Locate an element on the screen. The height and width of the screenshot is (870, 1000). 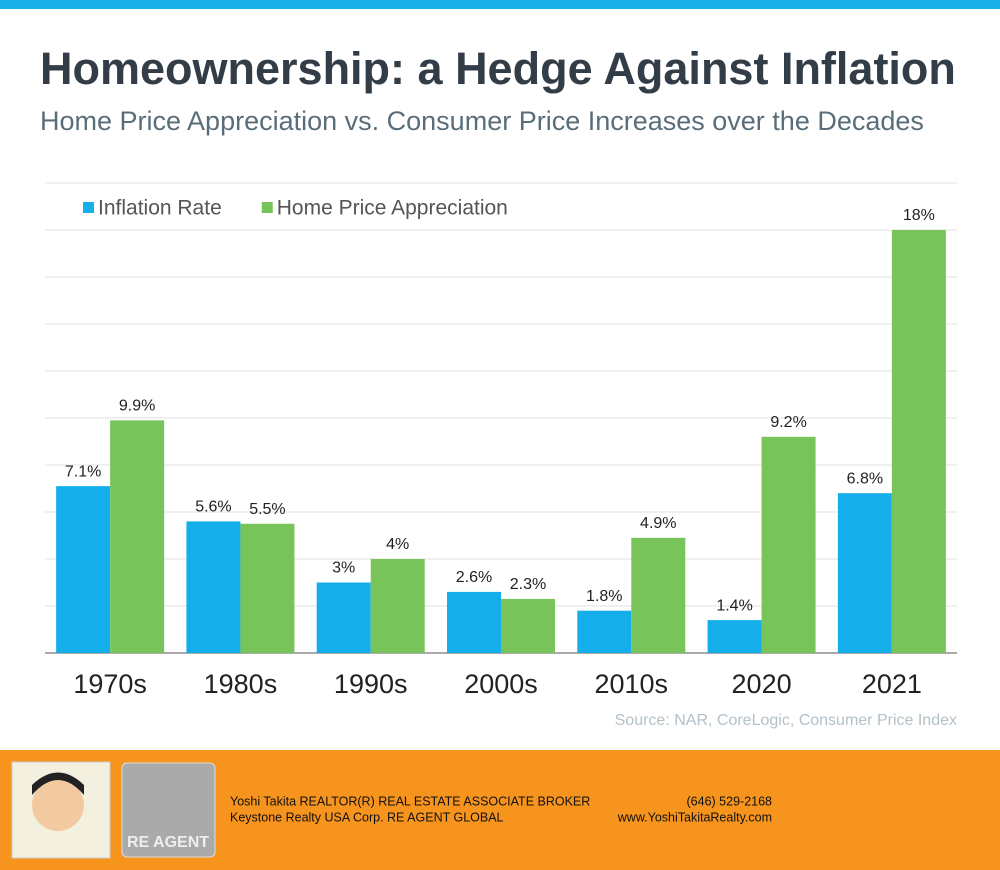
x-tick-label: 1990s is located at coordinates (371, 684).